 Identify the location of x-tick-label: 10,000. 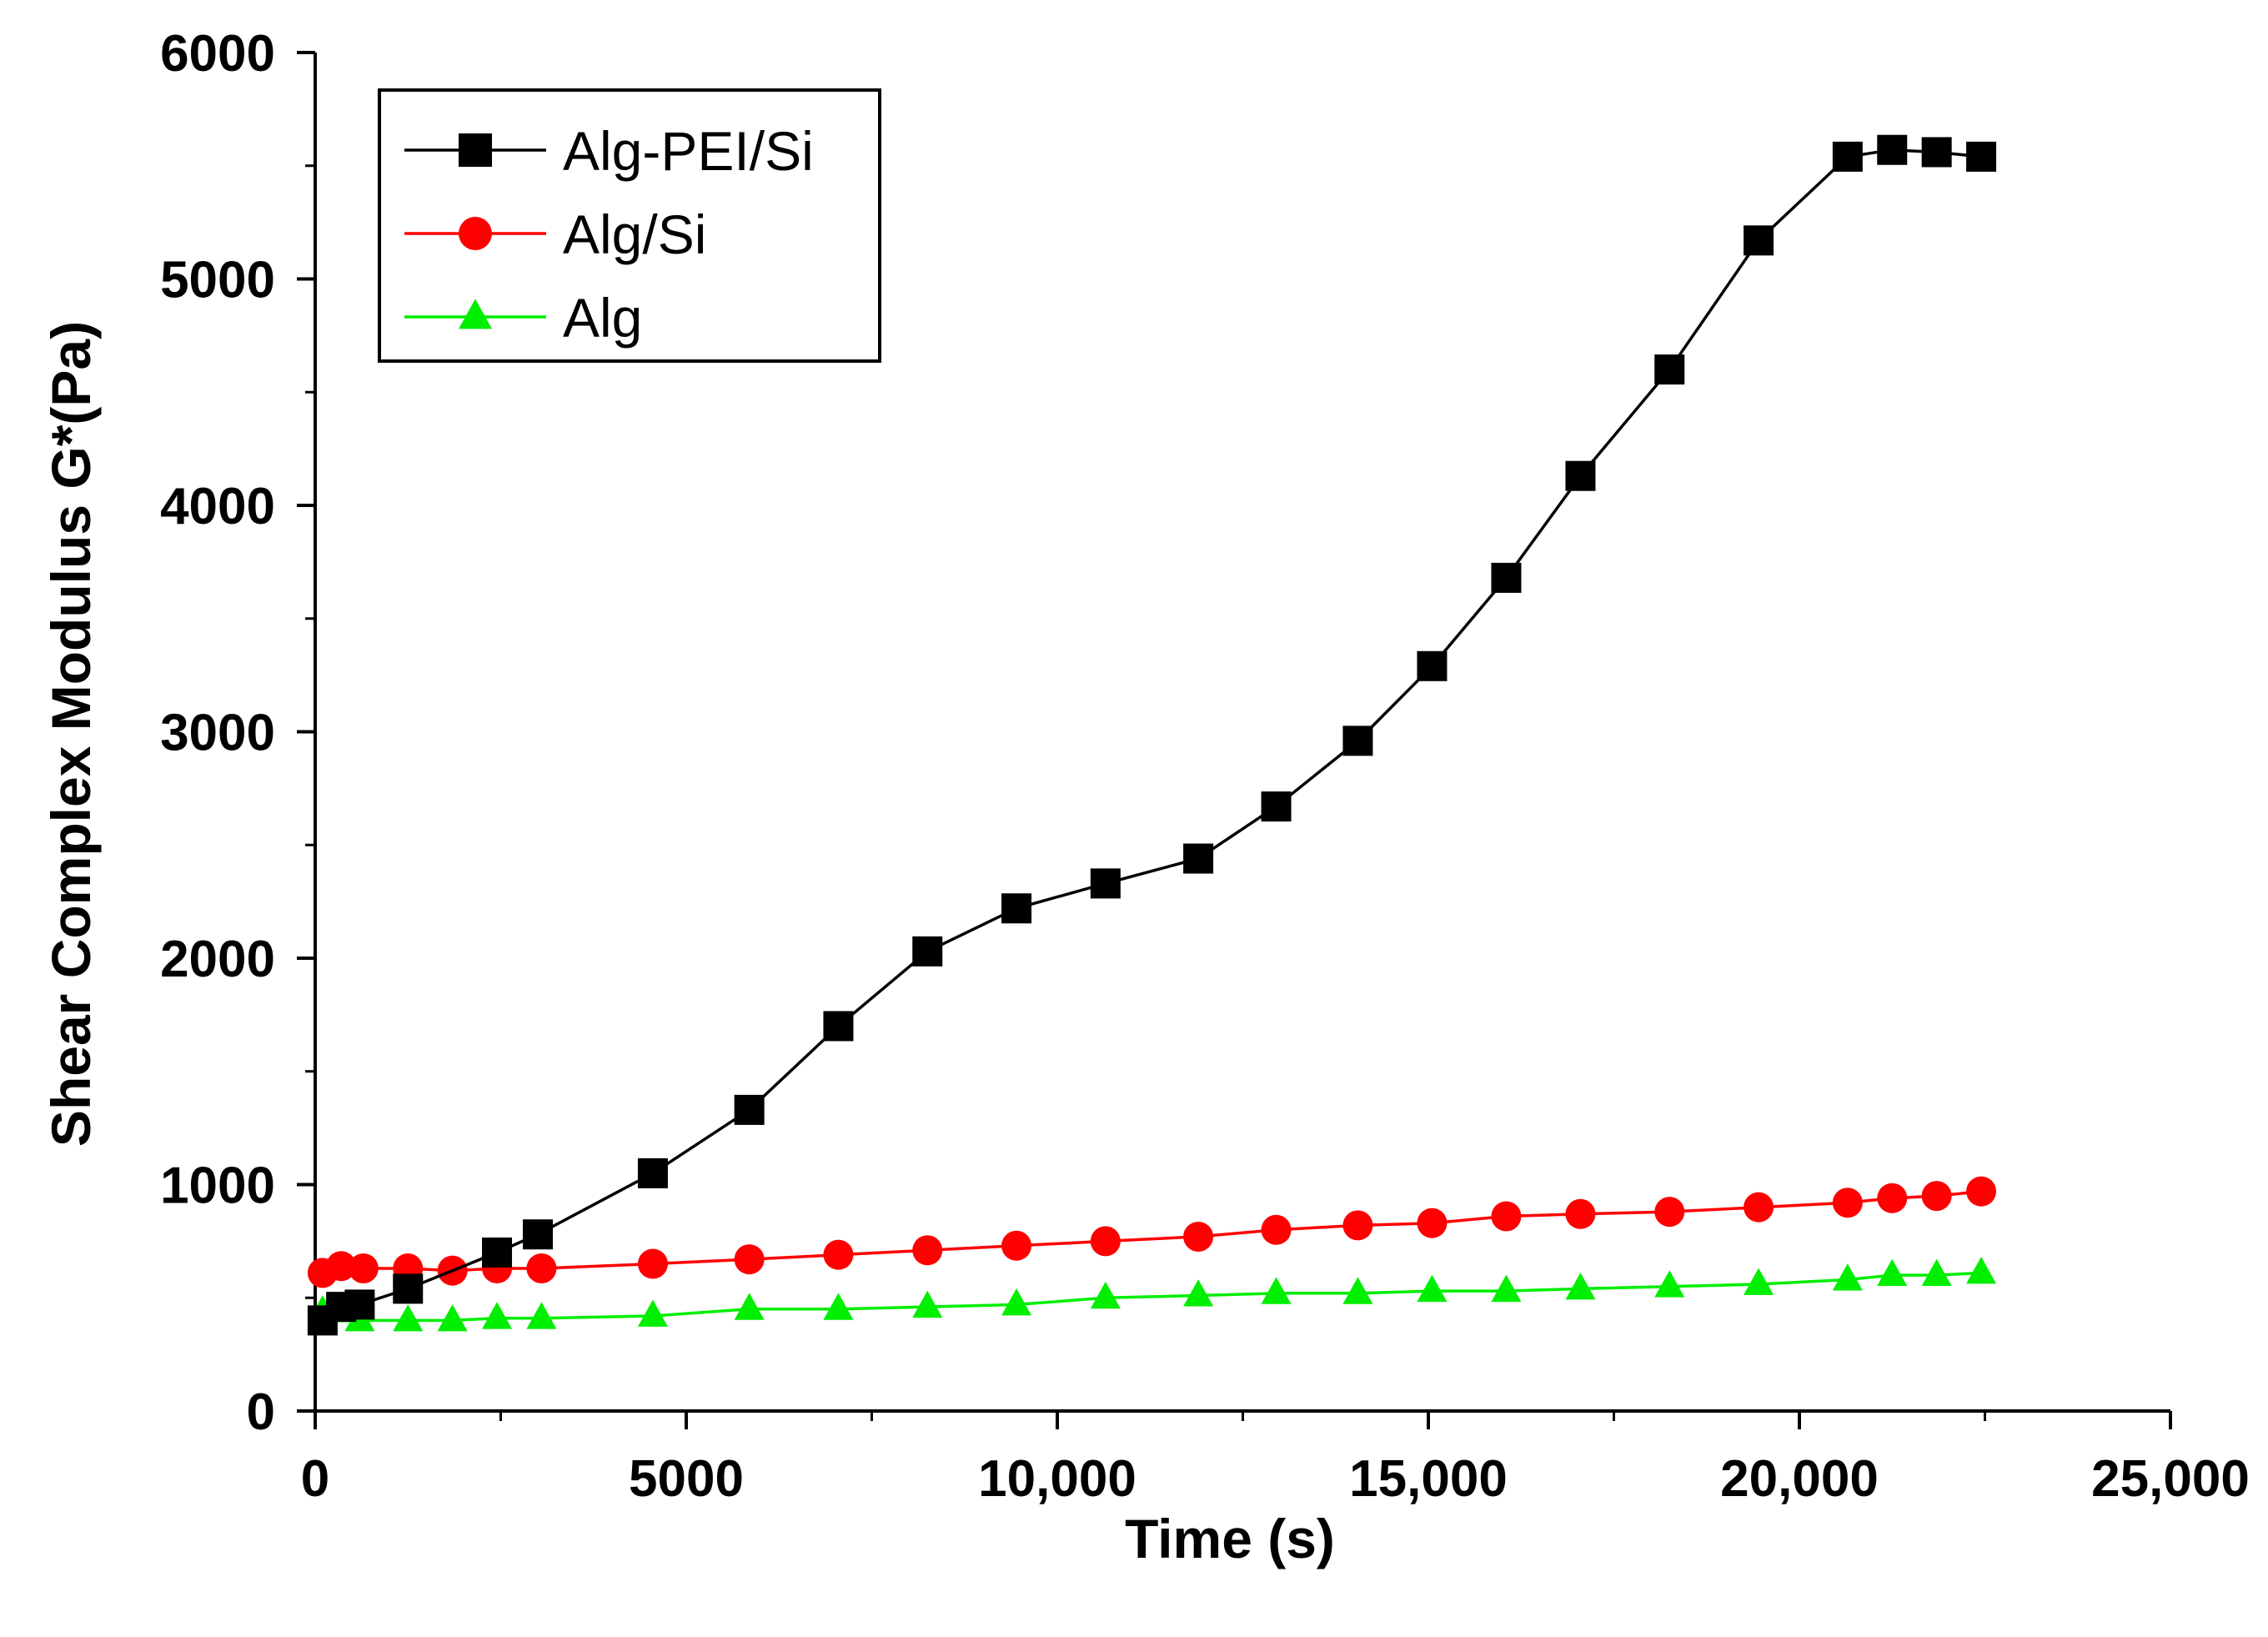
(1057, 1479).